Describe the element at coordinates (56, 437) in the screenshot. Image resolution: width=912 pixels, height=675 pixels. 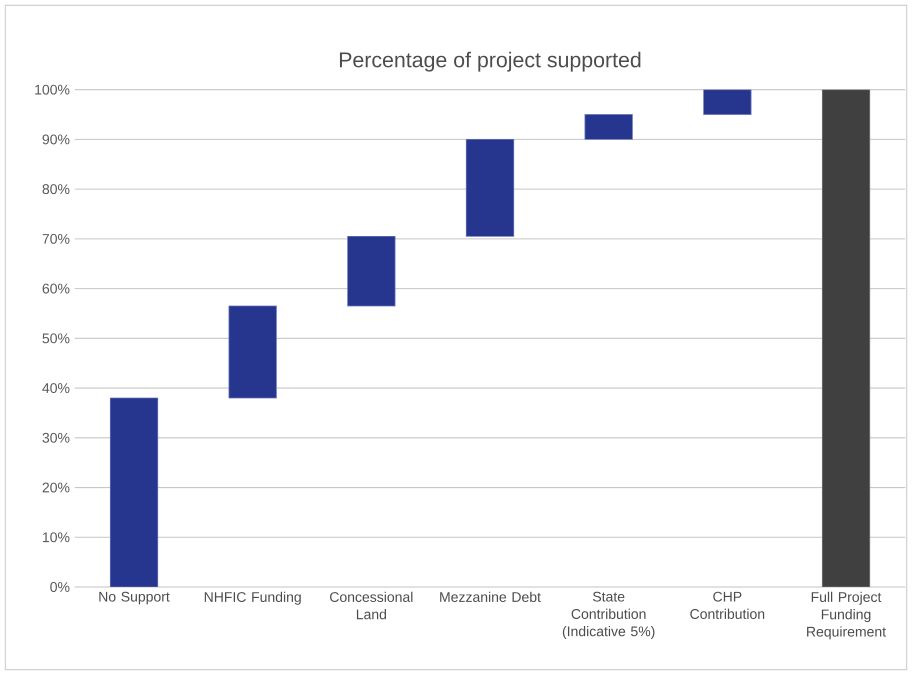
I see `y-tick-label: 30%` at that location.